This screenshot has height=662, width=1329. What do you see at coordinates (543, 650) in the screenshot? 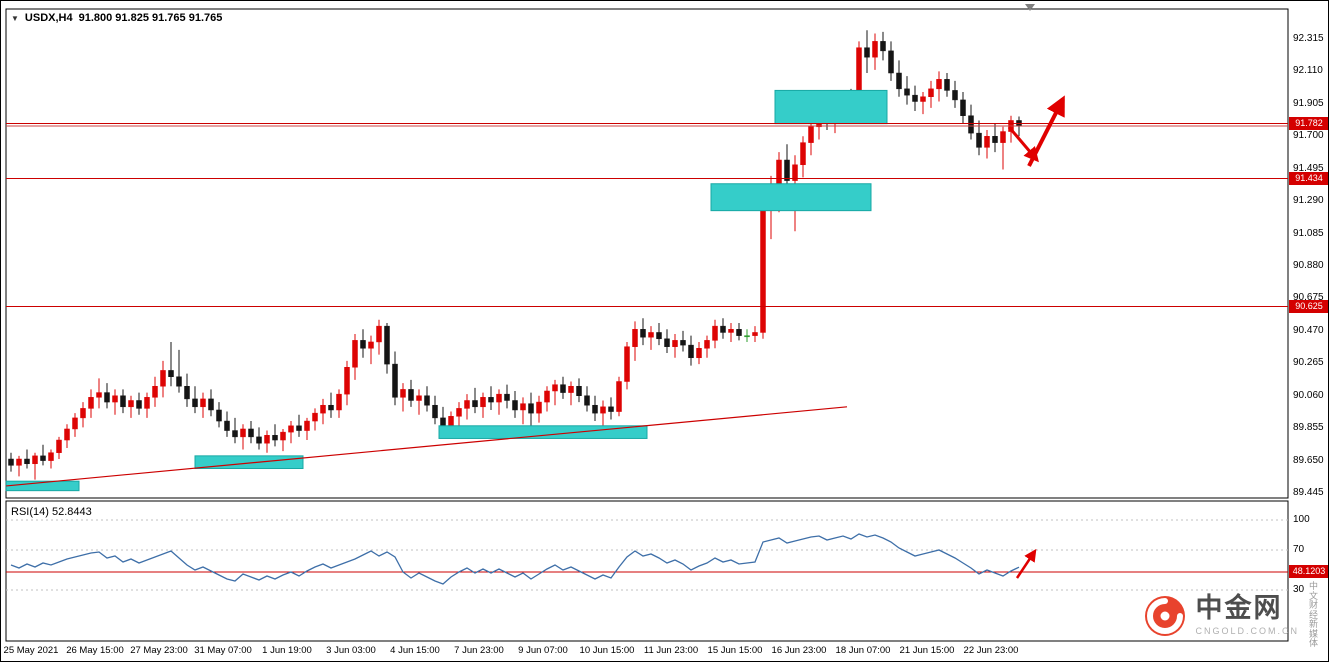
I see `time-tick-label: 9 Jun 07:00` at bounding box center [543, 650].